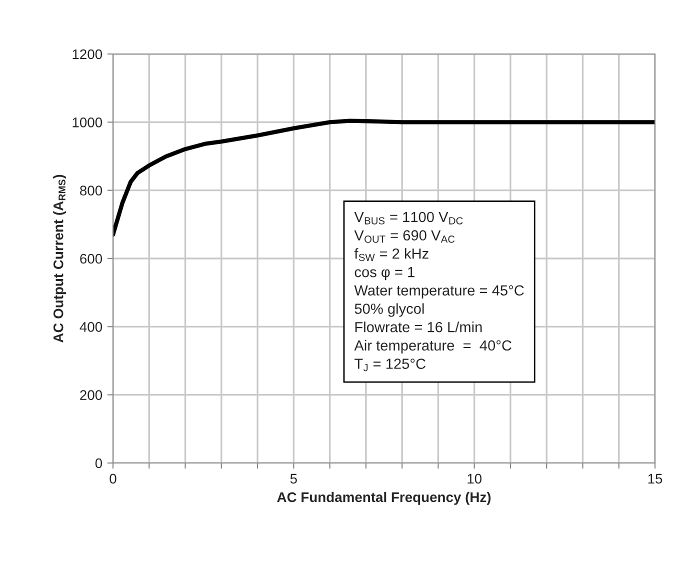  I want to click on text: V$_{BUS}$ = 1100 V$_{DC}$ V$_{OUT}$ = 690 V$_{AC}$ f$_{SW}$ = 2 kHz cos φ = 1 Water temperature = 45°C 50% glycol Flowrate = 16 L/min Air temperature = 40°C T$_{J}$ = 125°C, so click(439, 292).